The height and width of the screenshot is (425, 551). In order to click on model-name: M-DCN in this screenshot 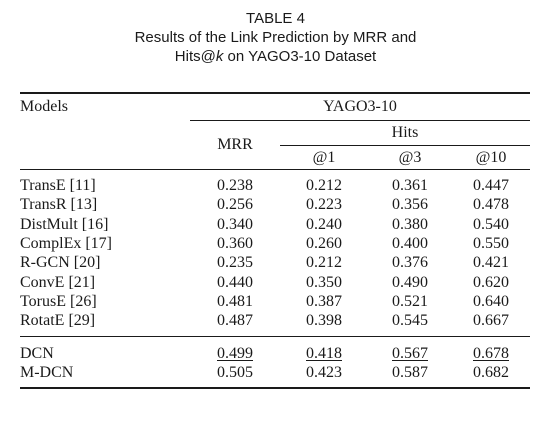, I will do `click(105, 375)`.